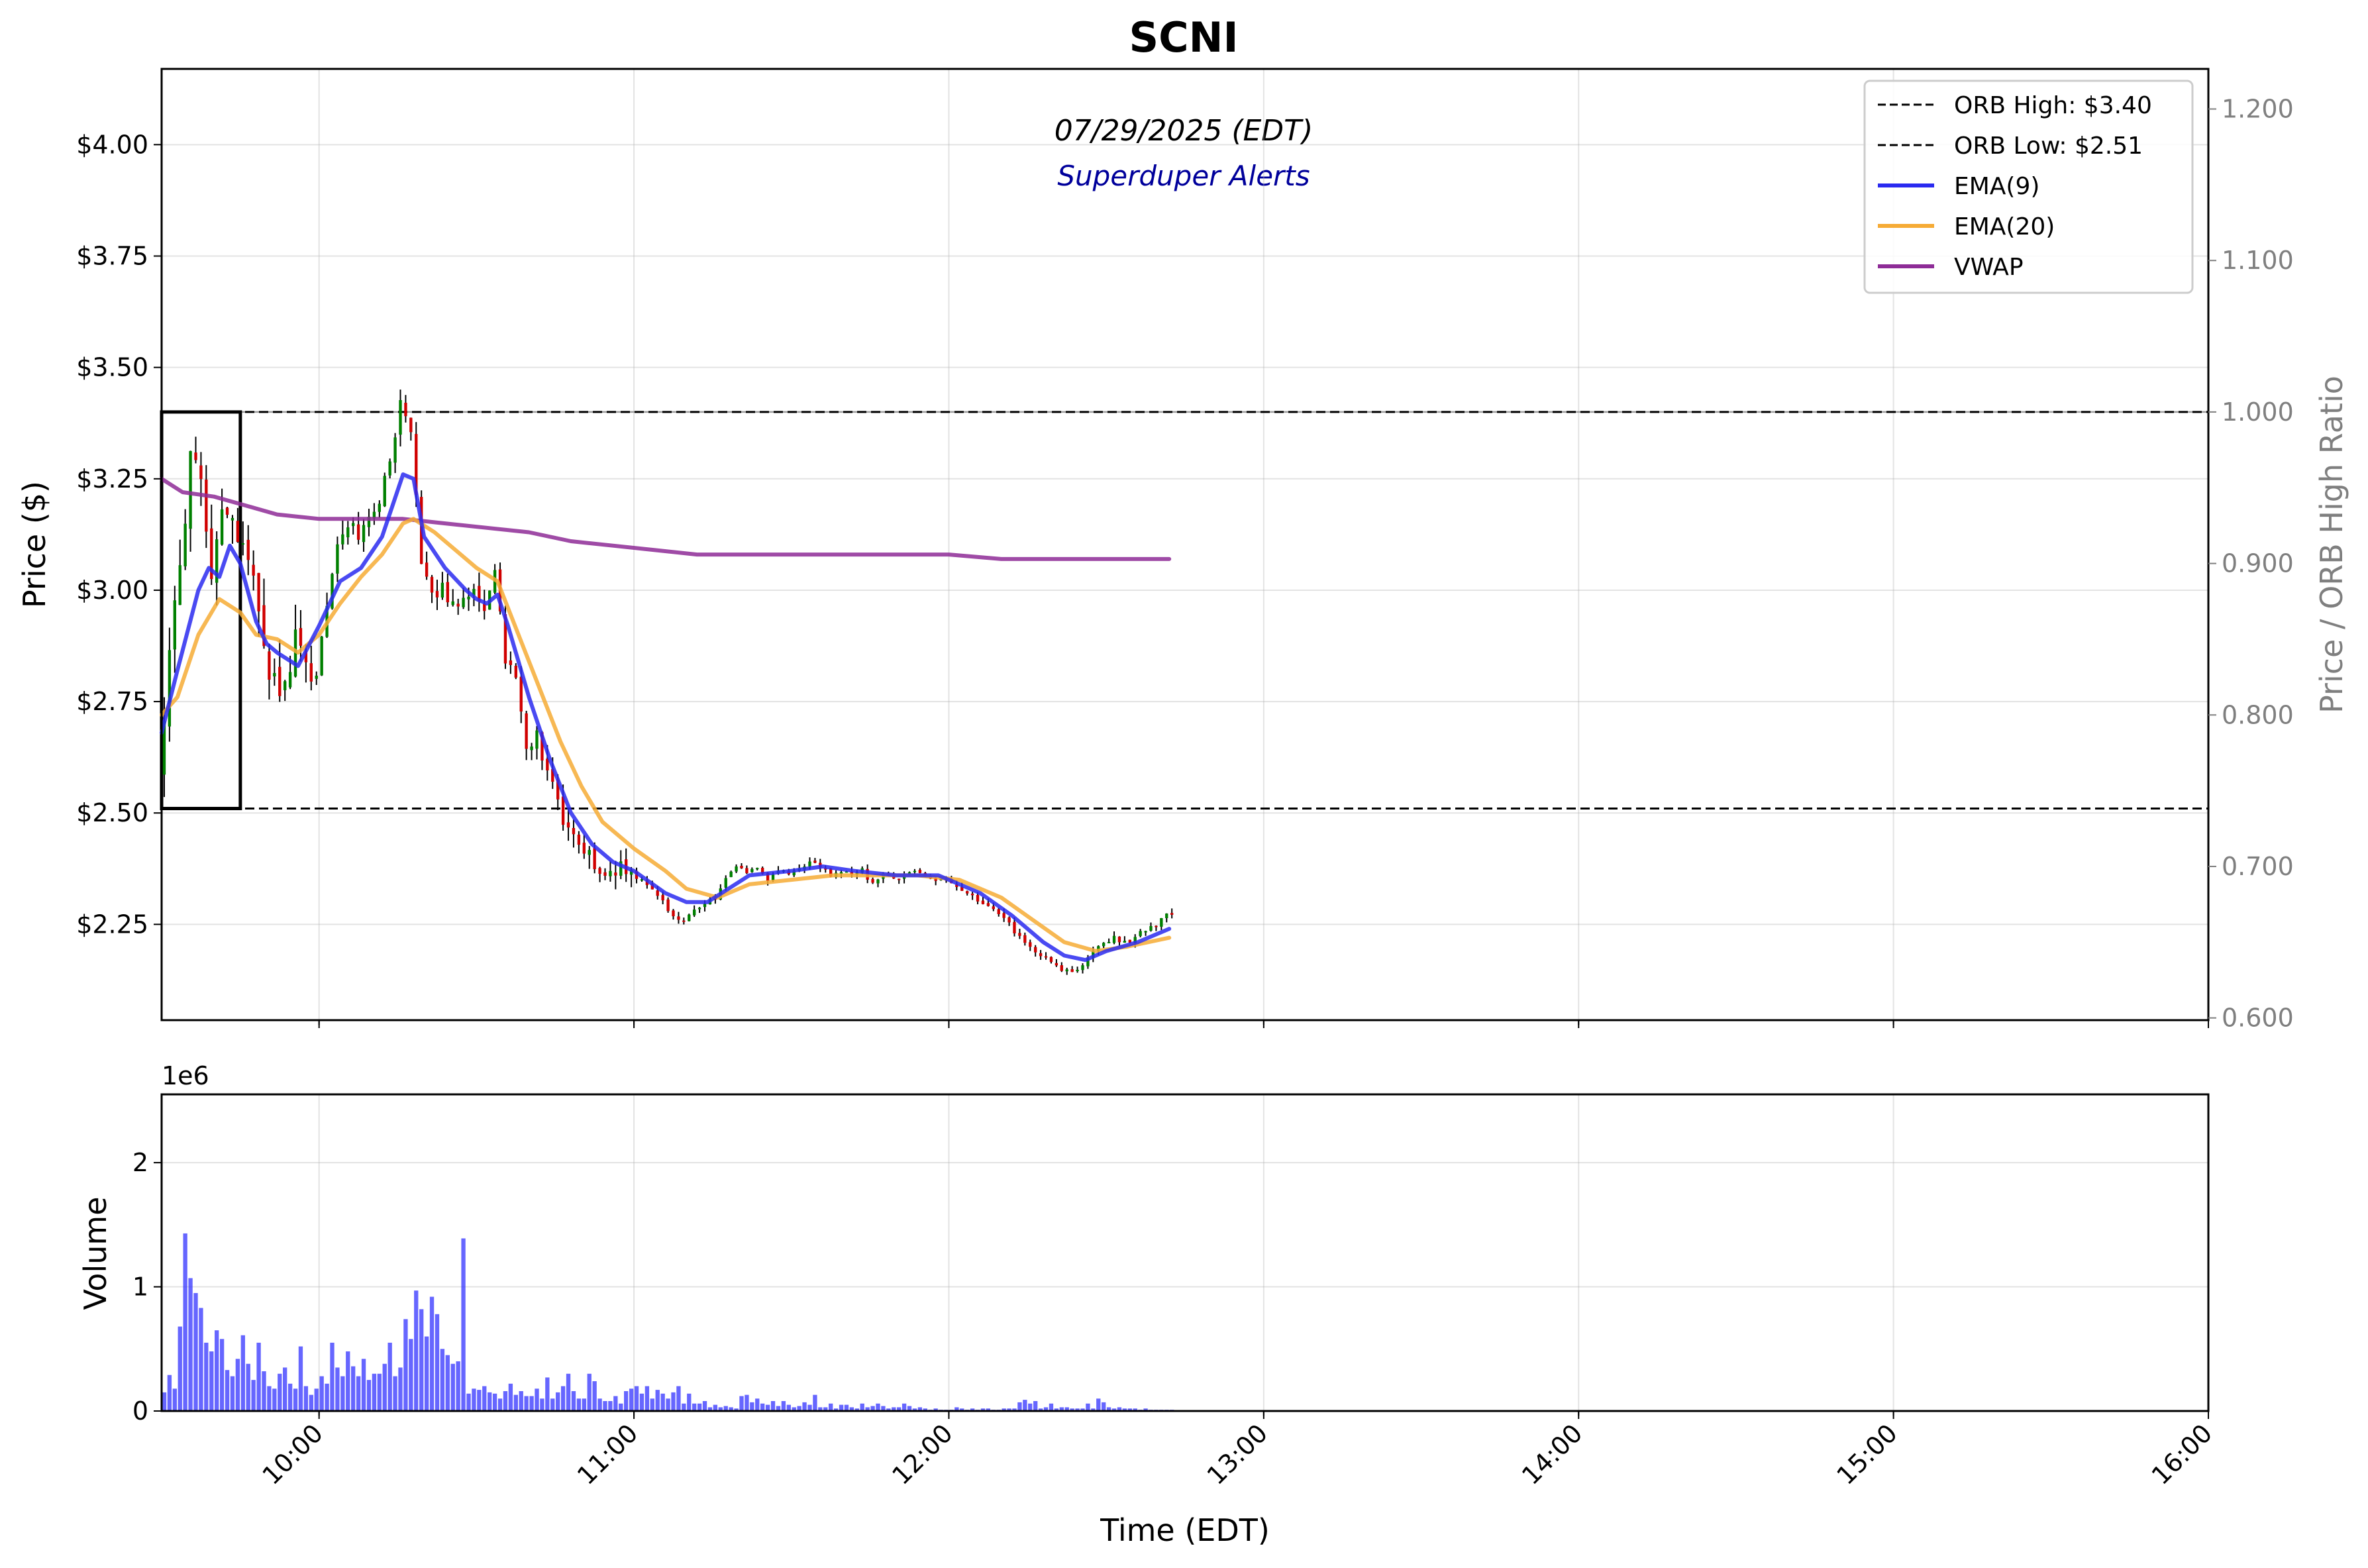  I want to click on price-tick-label: $3.50, so click(112, 367).